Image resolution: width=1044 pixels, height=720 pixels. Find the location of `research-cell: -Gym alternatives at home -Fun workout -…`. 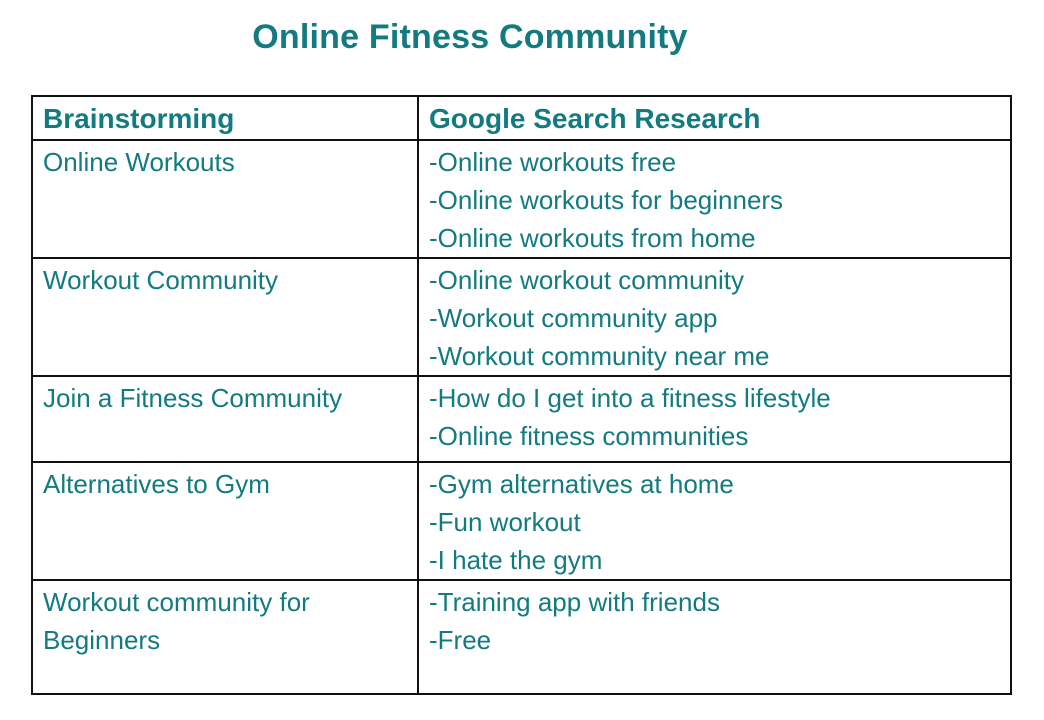

research-cell: -Gym alternatives at home -Fun workout -… is located at coordinates (714, 521).